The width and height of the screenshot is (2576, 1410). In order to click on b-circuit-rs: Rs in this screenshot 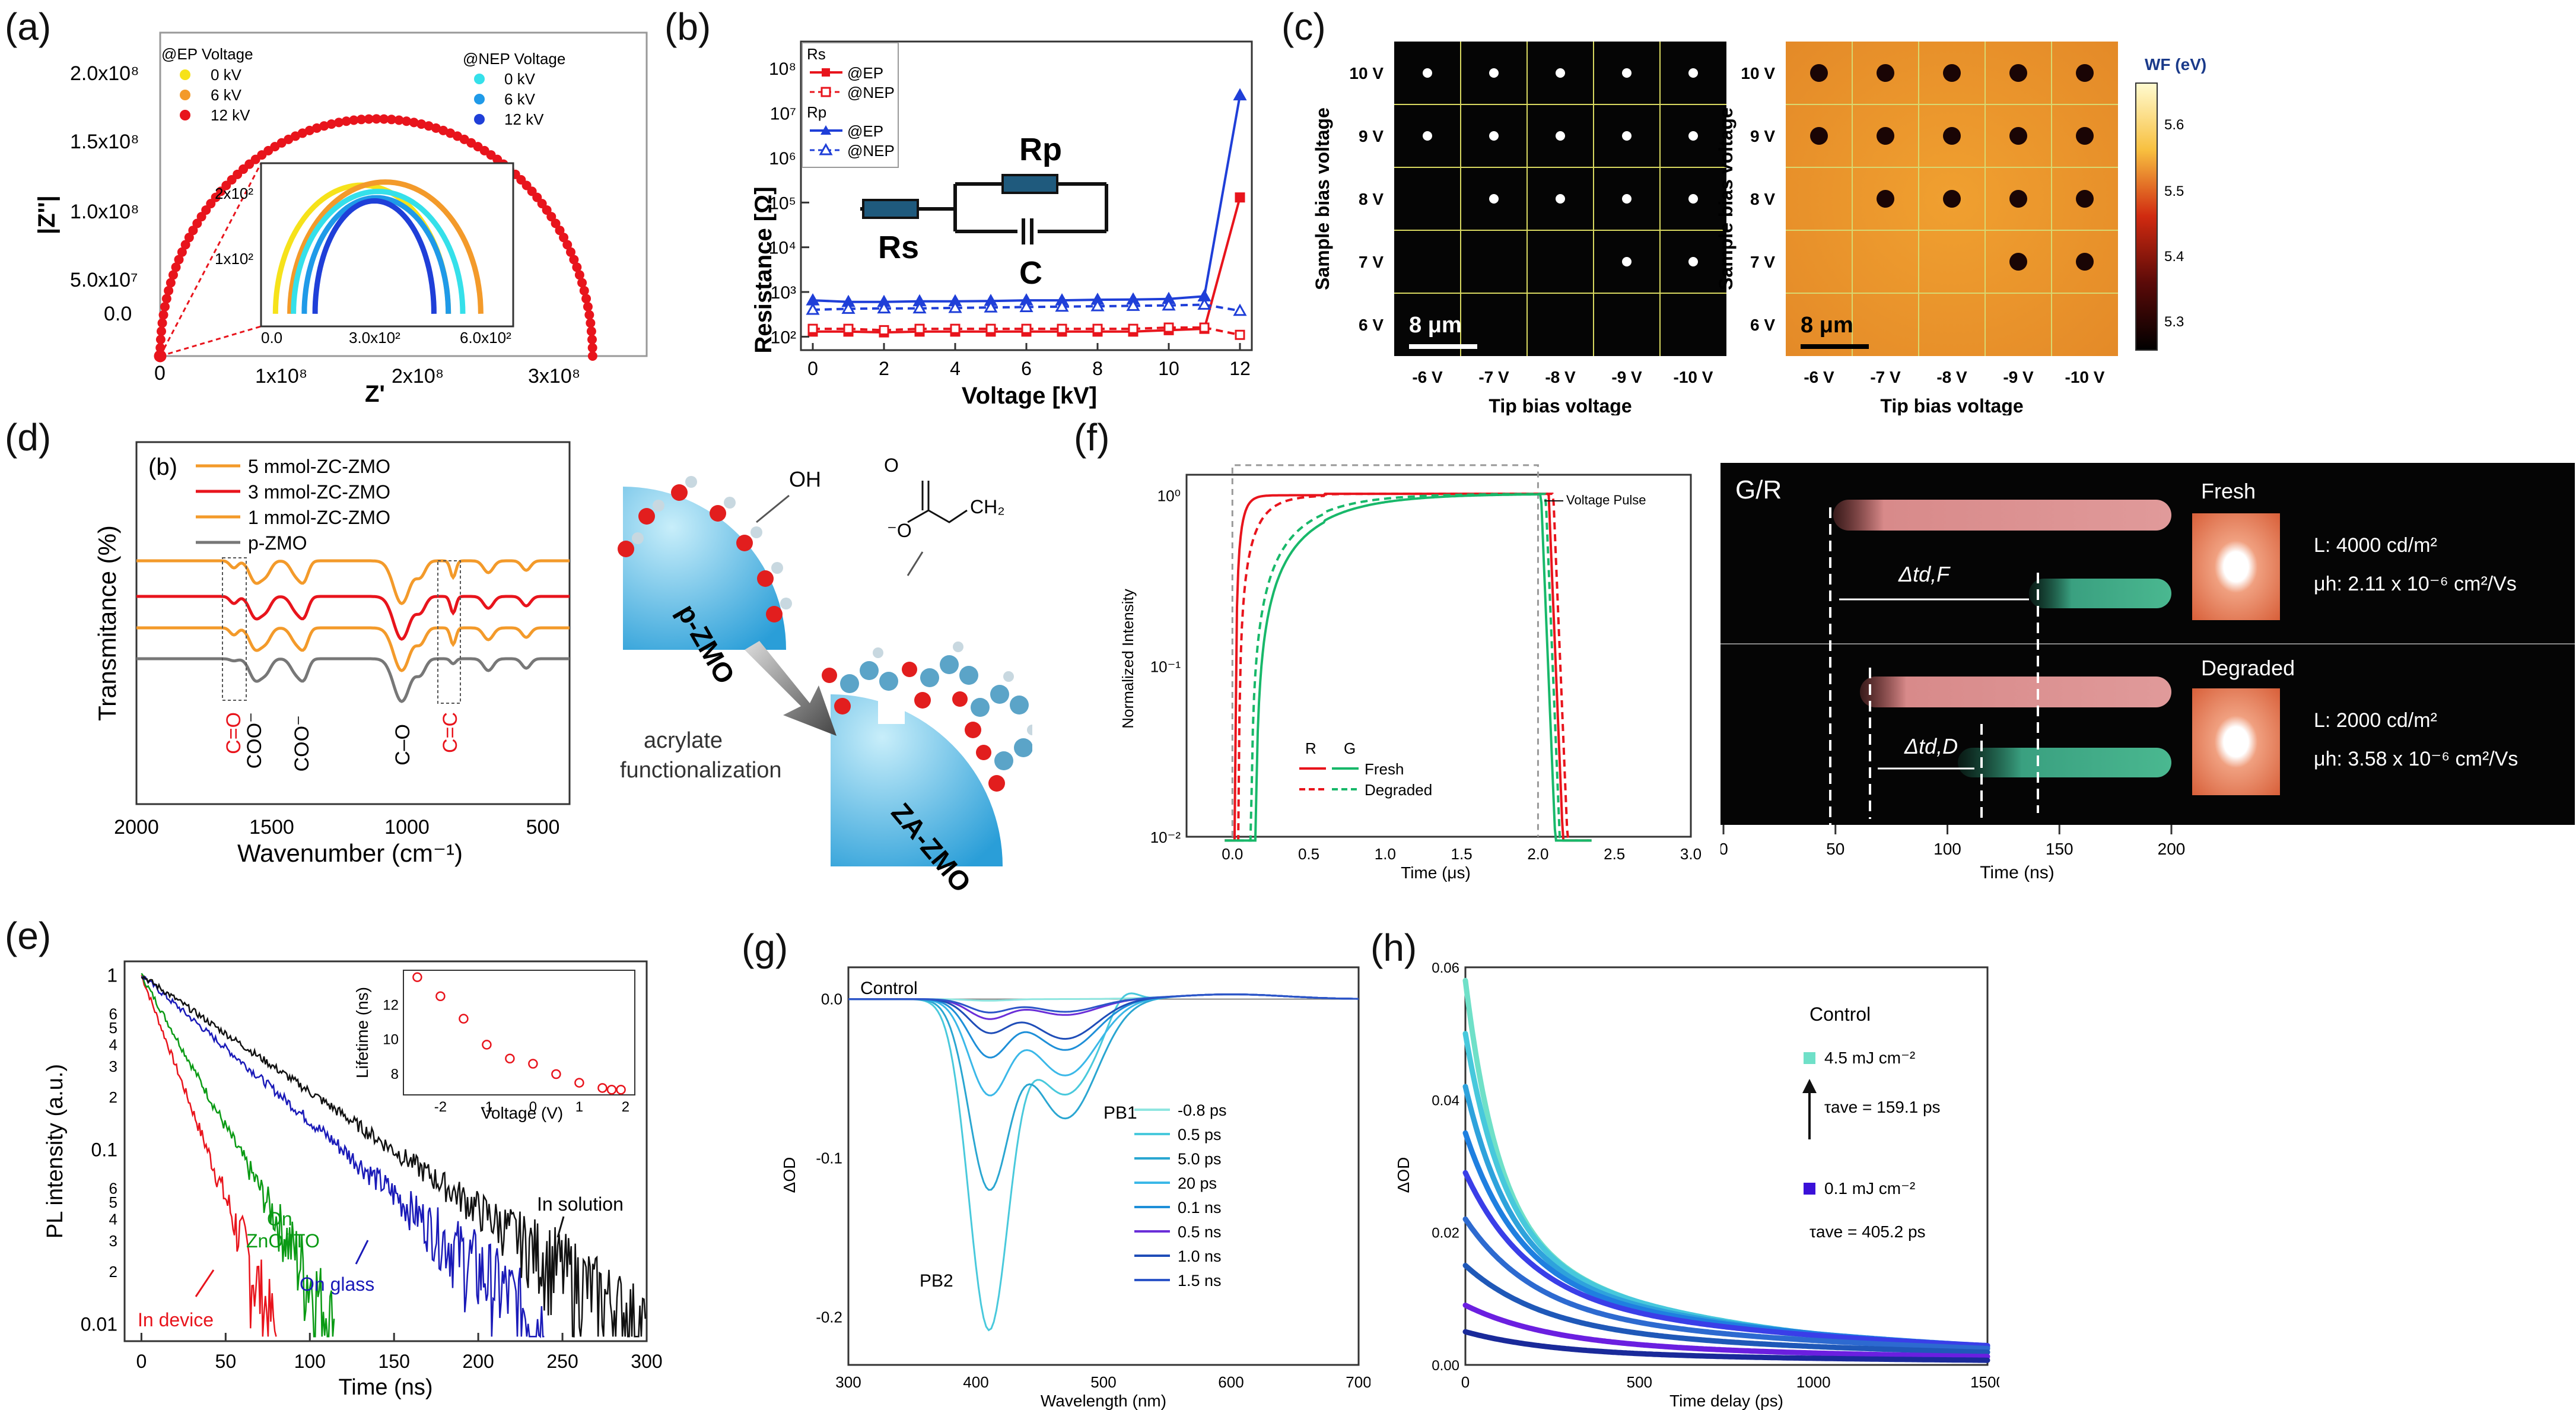, I will do `click(898, 247)`.